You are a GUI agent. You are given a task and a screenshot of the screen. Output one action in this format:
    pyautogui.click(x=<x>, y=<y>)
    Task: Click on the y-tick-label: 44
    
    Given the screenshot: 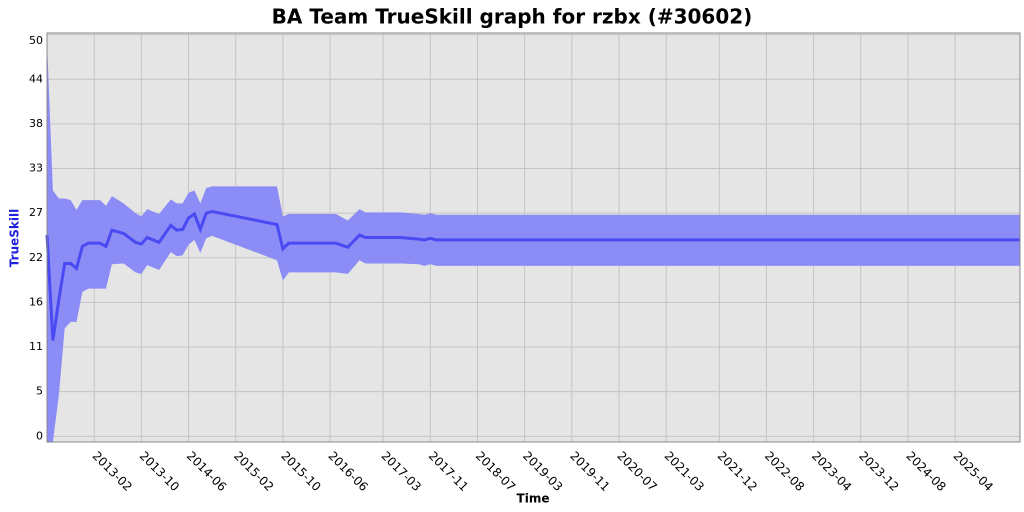 What is the action you would take?
    pyautogui.click(x=36, y=78)
    